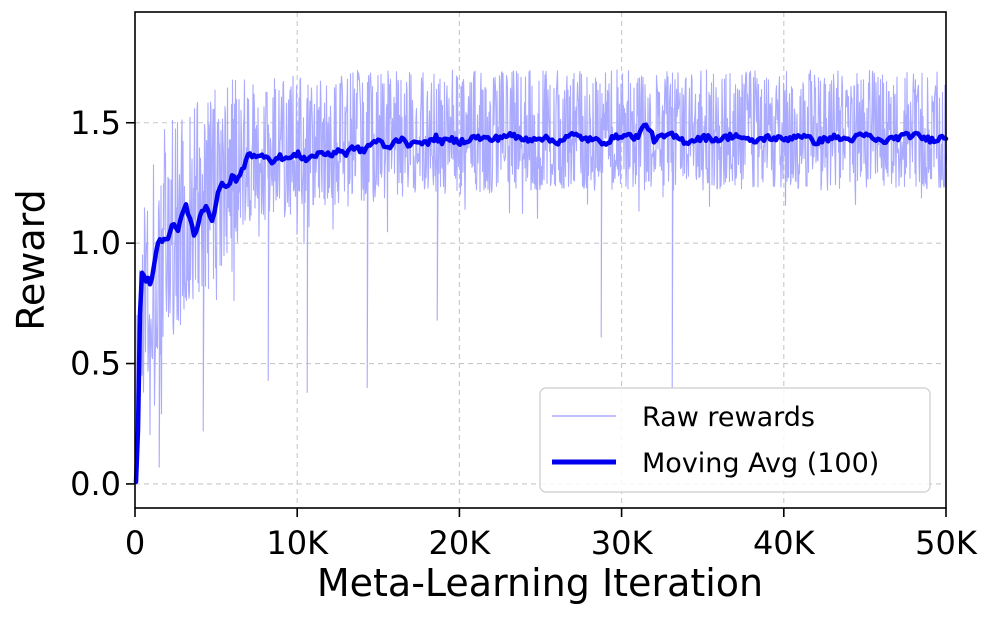  I want to click on legend: Raw rewards Moving Avg (100), so click(735, 440).